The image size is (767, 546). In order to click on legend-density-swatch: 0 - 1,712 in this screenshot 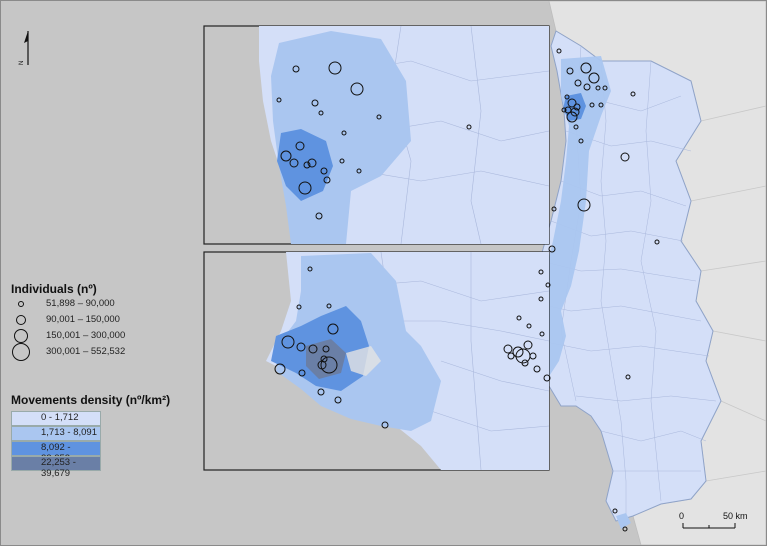, I will do `click(56, 418)`.